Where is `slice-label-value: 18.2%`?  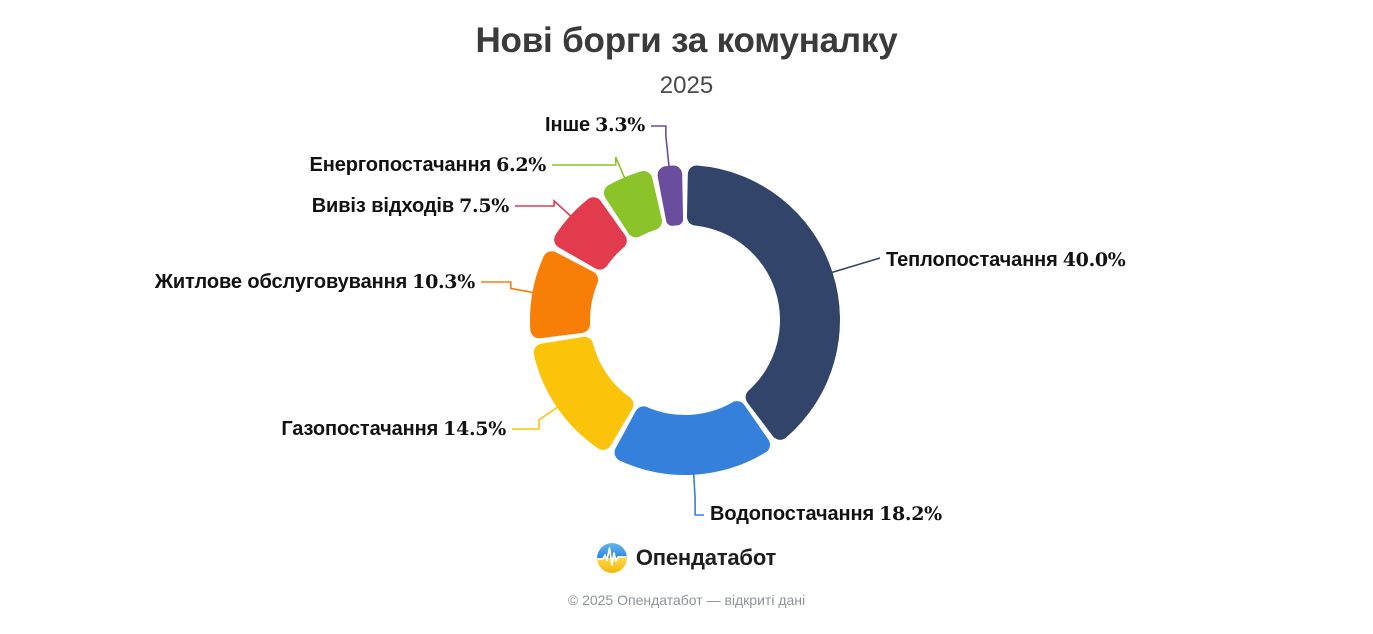 slice-label-value: 18.2% is located at coordinates (910, 514).